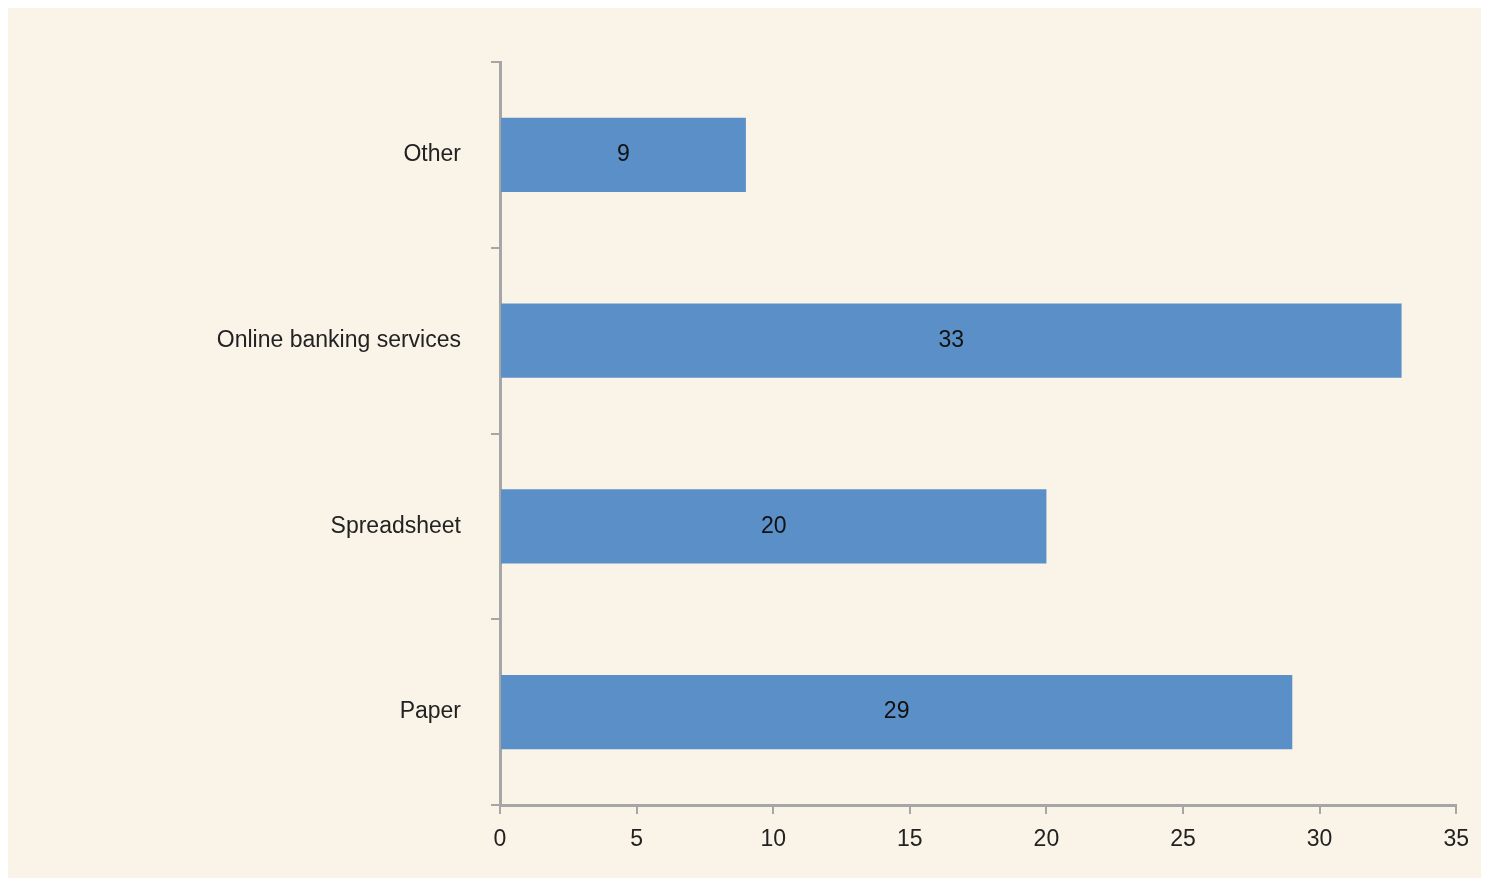 The height and width of the screenshot is (886, 1489). What do you see at coordinates (430, 710) in the screenshot?
I see `y-tick-label: Paper` at bounding box center [430, 710].